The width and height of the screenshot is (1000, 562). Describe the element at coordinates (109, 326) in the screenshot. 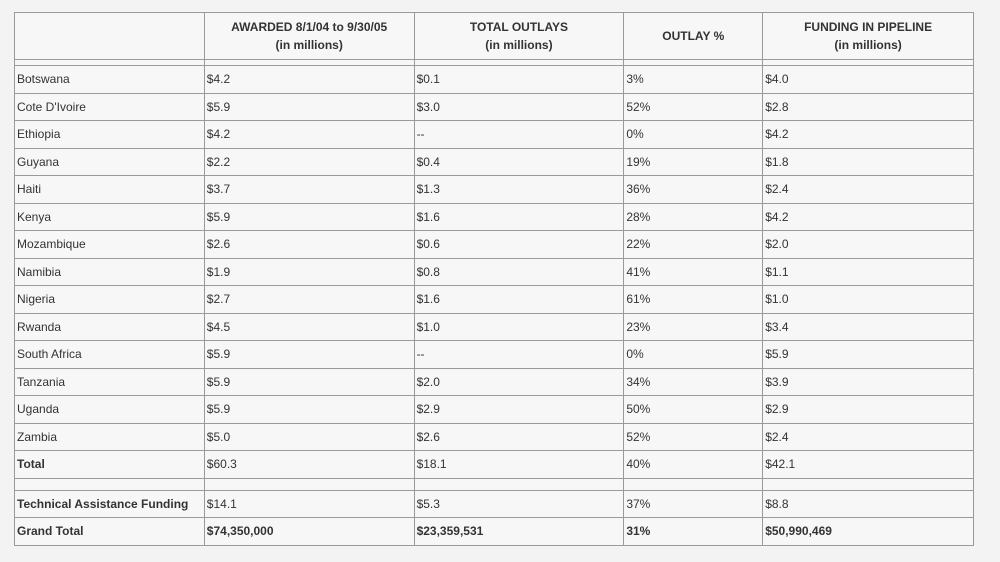

I see `label-cell: Rwanda` at that location.